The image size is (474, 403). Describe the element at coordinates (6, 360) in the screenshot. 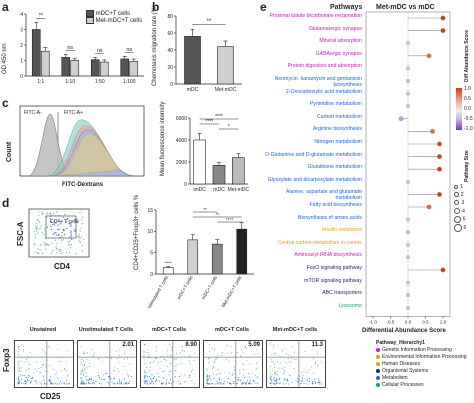

I see `panel-d-flow-ylabel: Foxp3` at that location.